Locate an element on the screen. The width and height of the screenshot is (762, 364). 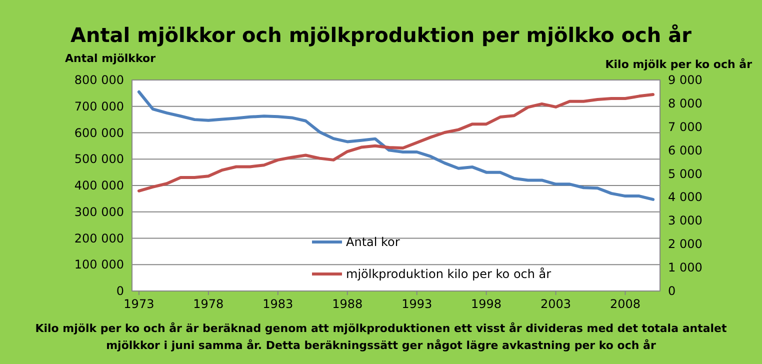
y2-tick-label: 0 is located at coordinates (672, 291).